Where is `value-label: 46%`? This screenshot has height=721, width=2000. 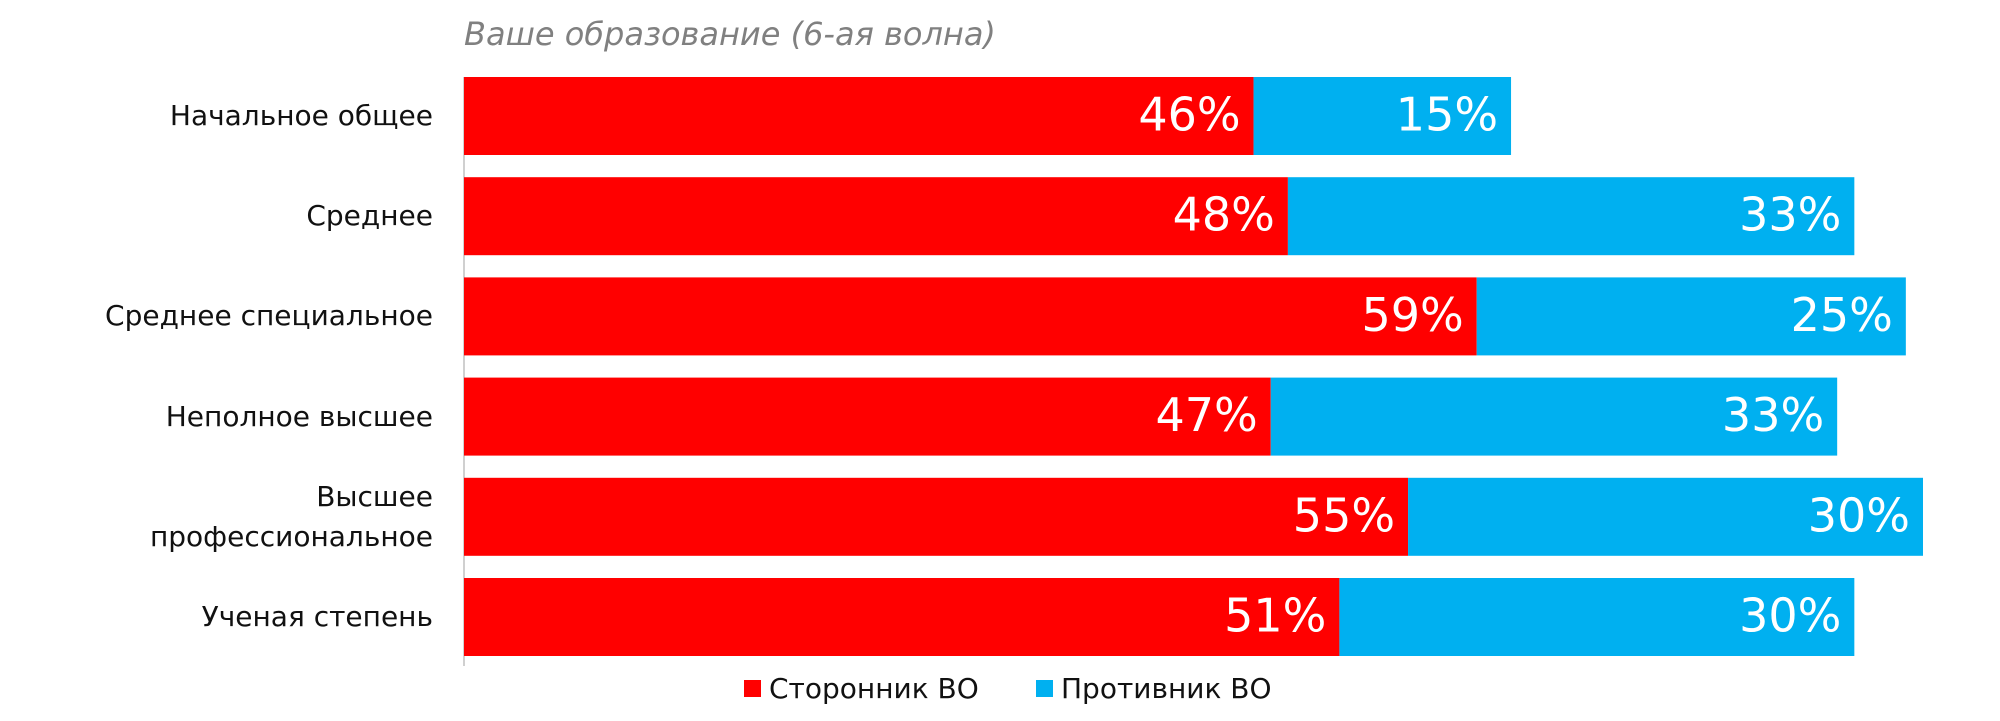 value-label: 46% is located at coordinates (1189, 115).